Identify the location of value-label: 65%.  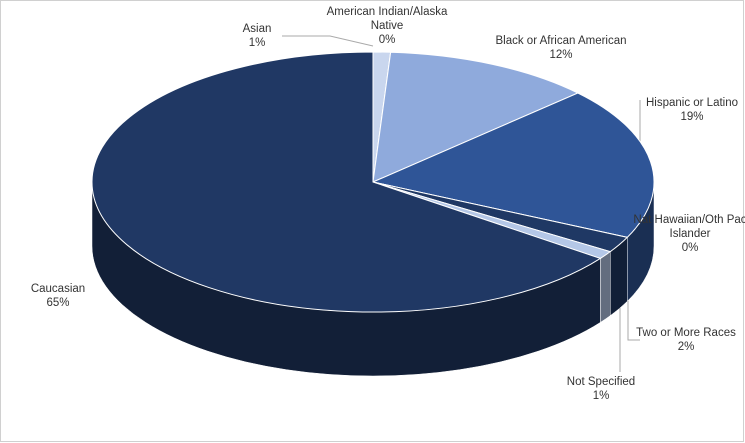
(58, 303).